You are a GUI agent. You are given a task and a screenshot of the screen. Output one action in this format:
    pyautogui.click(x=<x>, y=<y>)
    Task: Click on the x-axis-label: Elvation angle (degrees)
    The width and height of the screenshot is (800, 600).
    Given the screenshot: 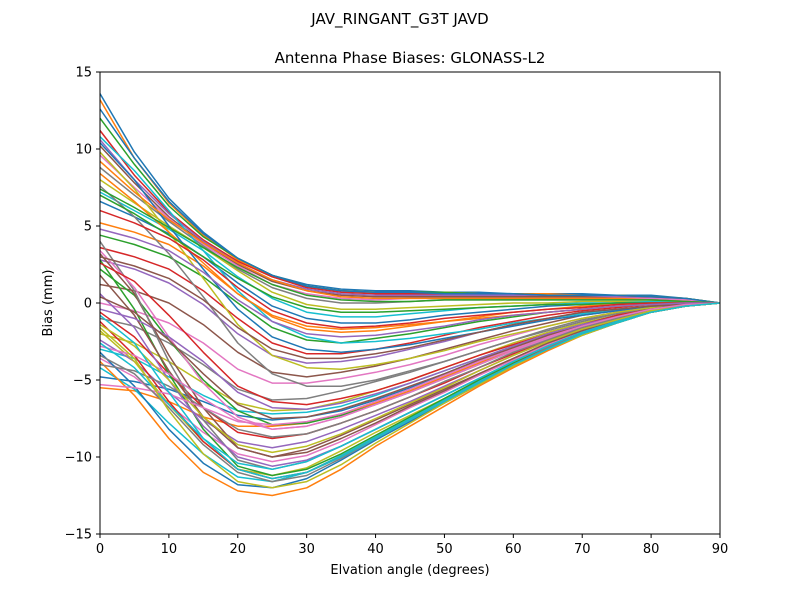 What is the action you would take?
    pyautogui.click(x=409, y=570)
    